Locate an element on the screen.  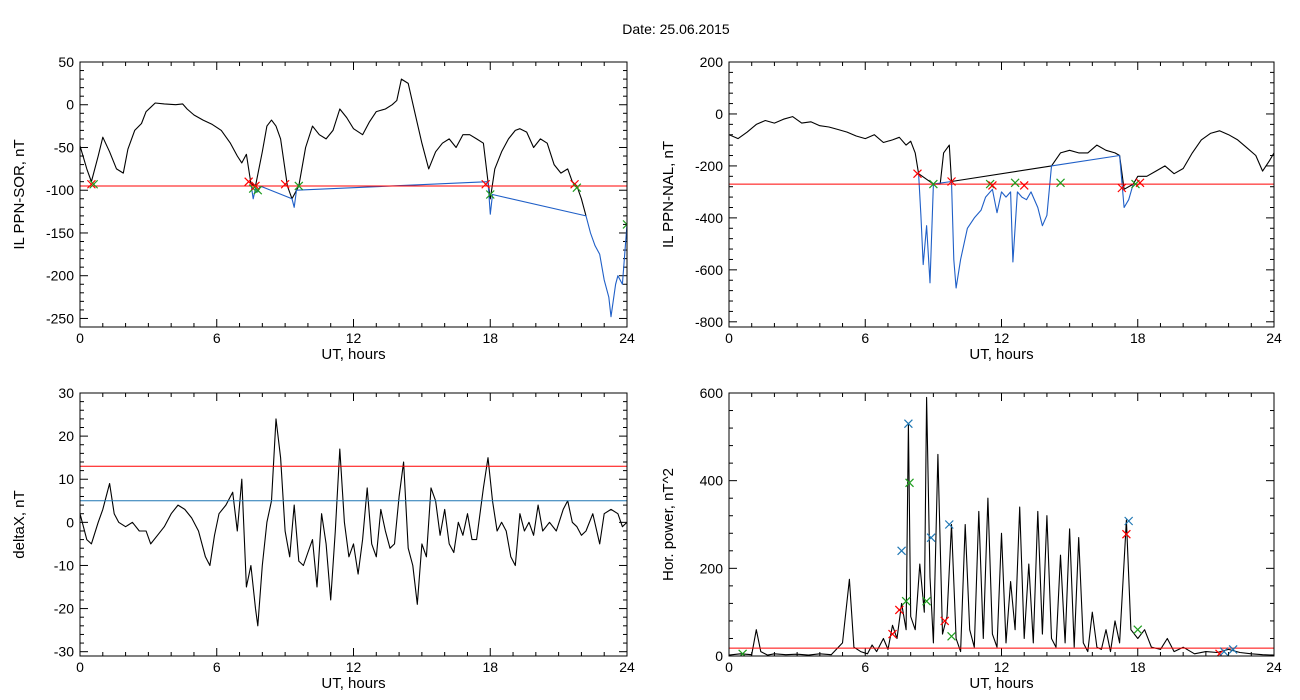
y-tick-label: -100 is located at coordinates (60, 190).